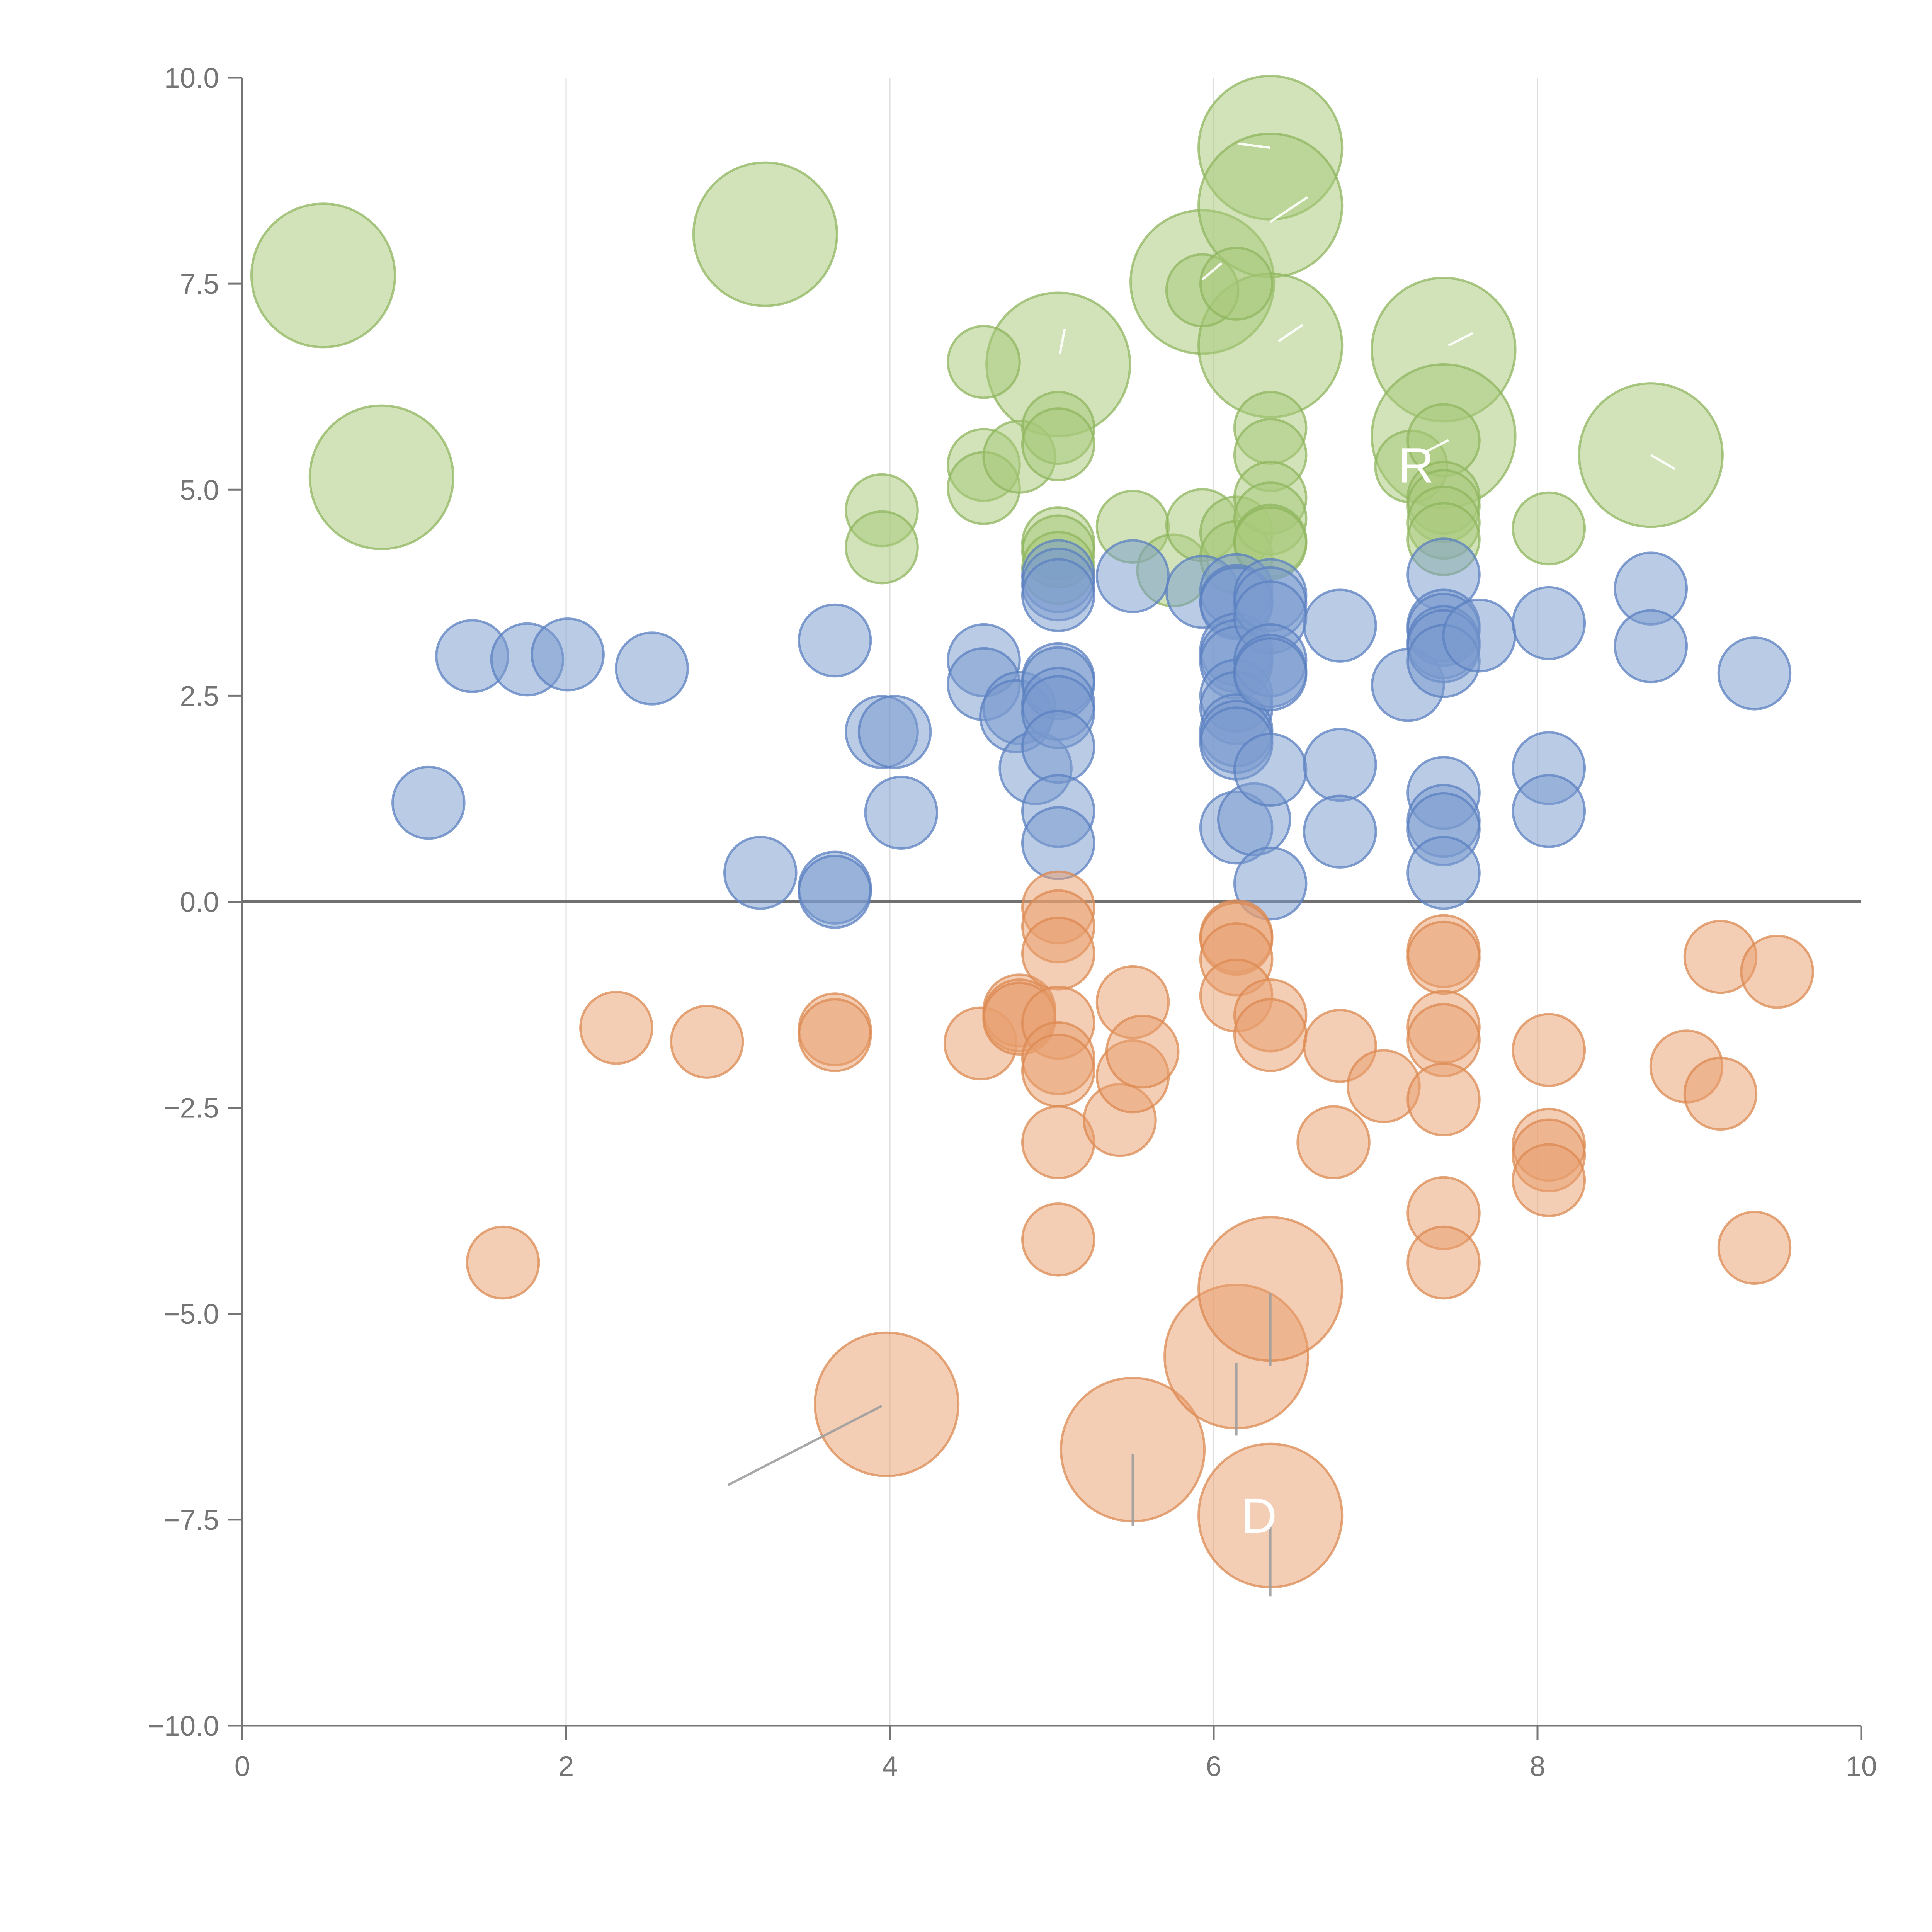  I want to click on y-tick-label: 2.5, so click(200, 696).